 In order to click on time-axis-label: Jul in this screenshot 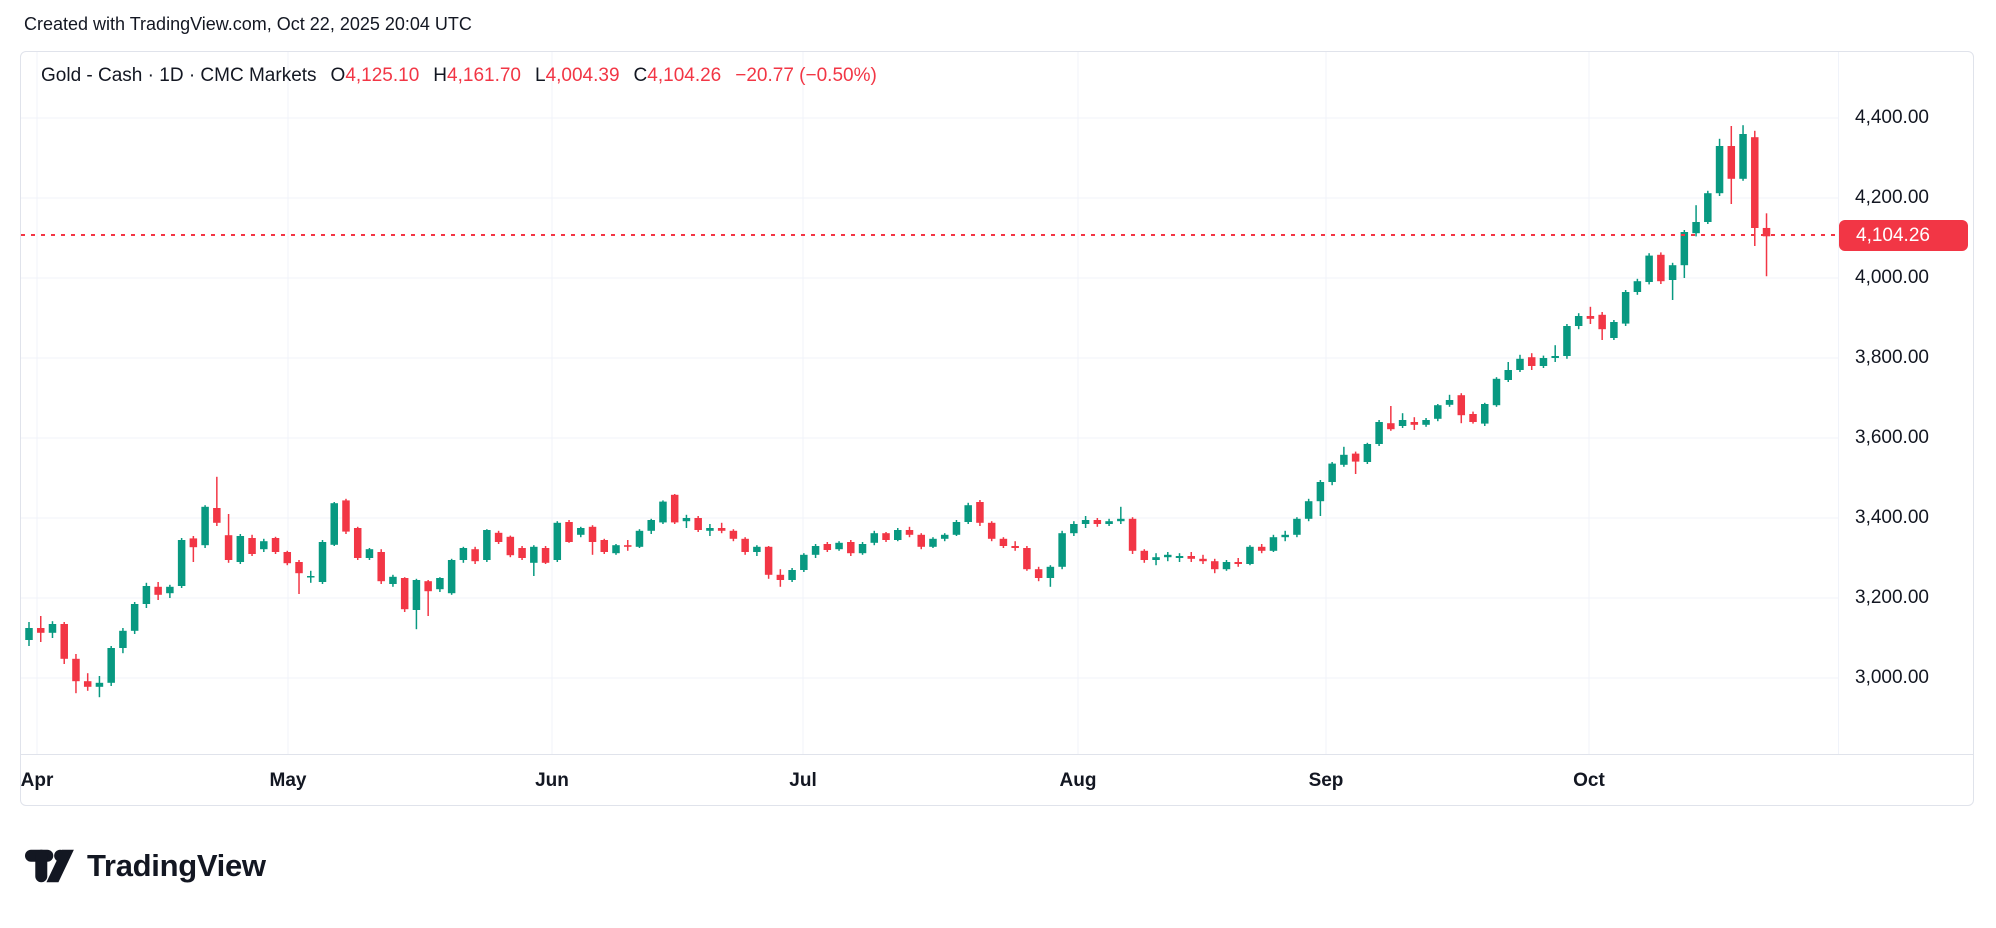, I will do `click(803, 780)`.